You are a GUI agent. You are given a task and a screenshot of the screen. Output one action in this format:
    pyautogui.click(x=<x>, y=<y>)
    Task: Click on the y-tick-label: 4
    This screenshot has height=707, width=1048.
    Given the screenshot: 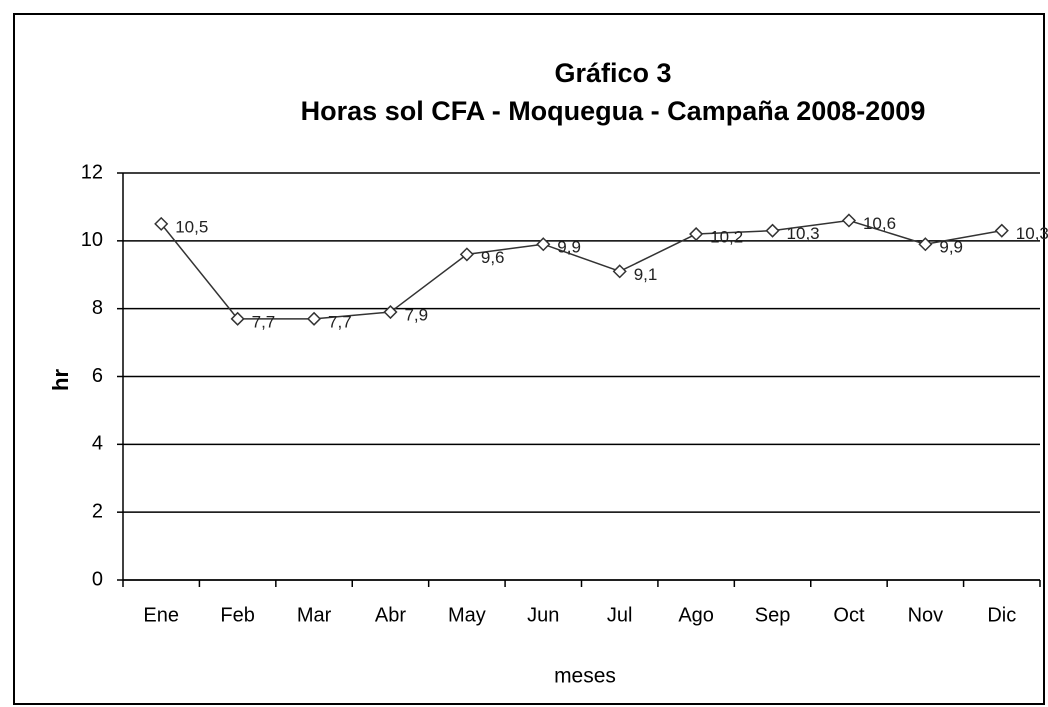 What is the action you would take?
    pyautogui.click(x=97, y=444)
    